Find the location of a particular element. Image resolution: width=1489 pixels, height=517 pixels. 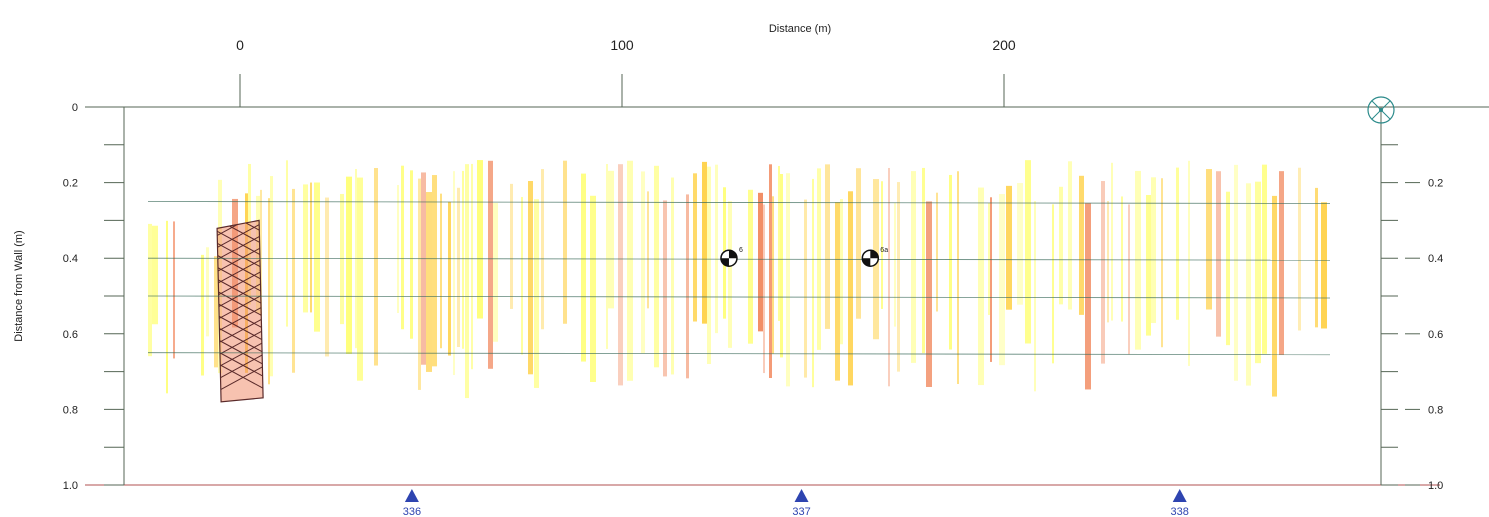

core-marker is located at coordinates (870, 258).